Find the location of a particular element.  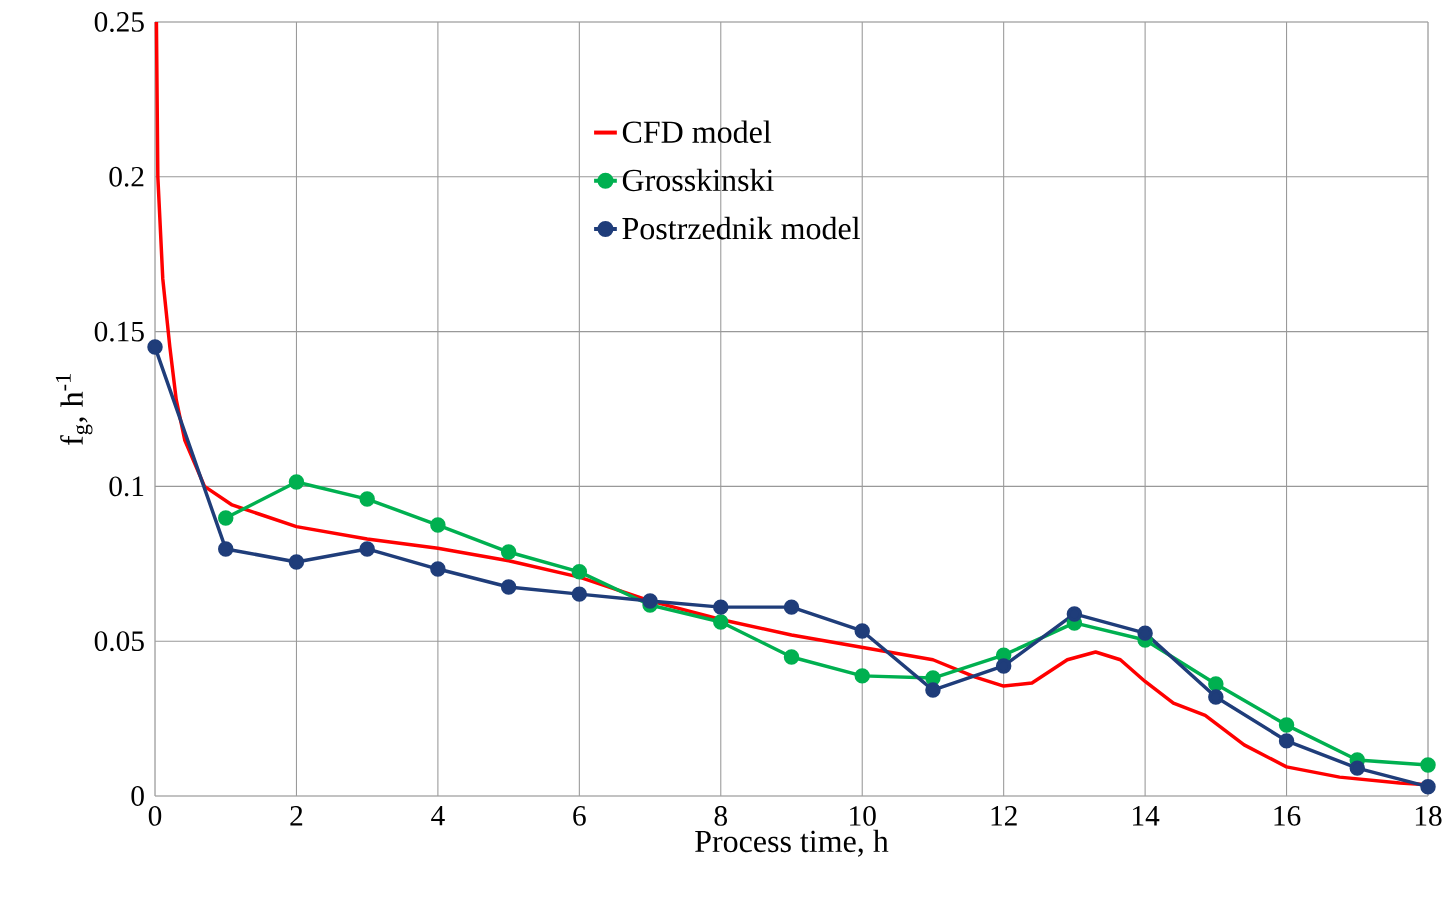

x-axis-title: Process time, h is located at coordinates (792, 843).